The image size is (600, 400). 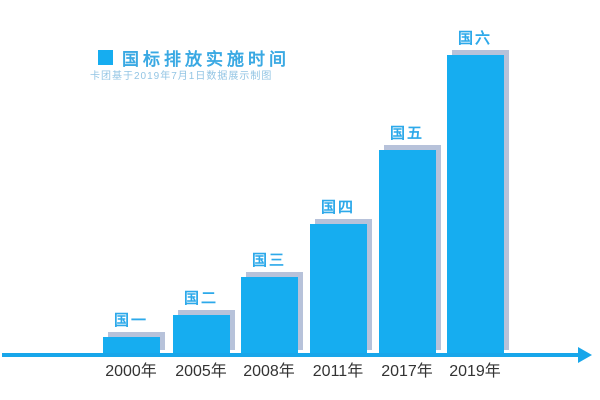 I want to click on x-axis-line, so click(x=291, y=355).